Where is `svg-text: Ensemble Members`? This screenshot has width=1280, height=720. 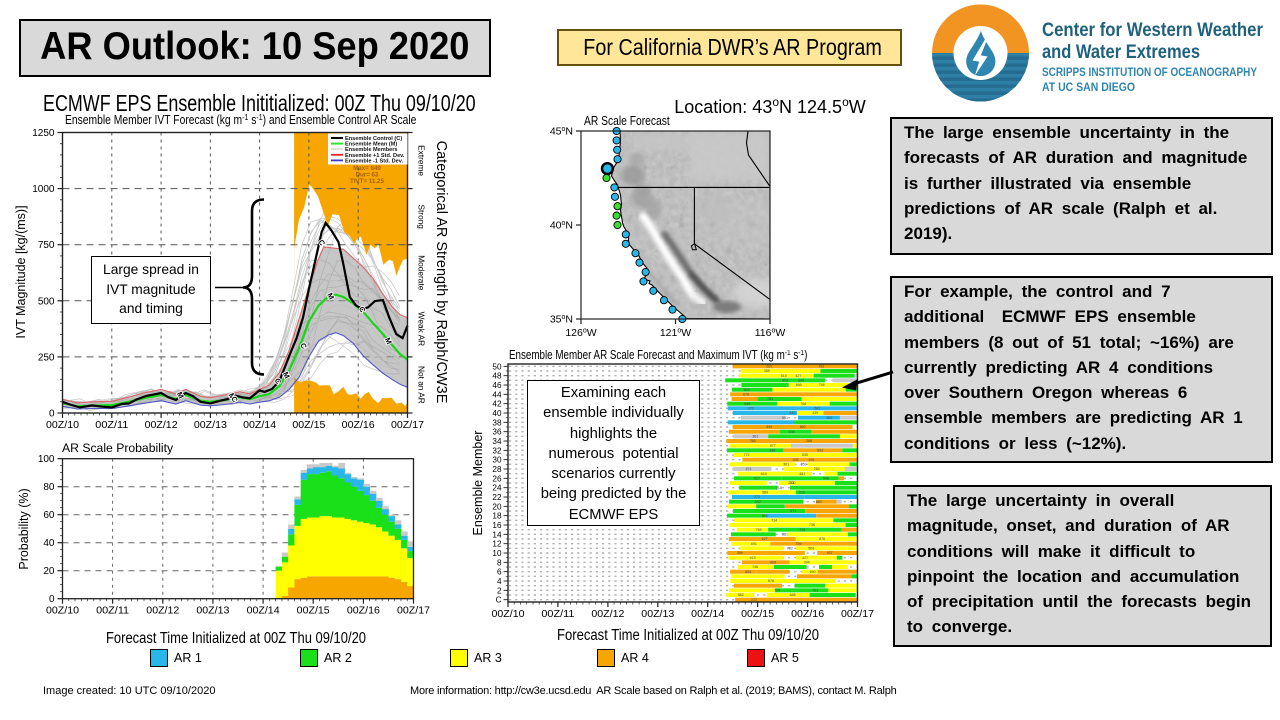
svg-text: Ensemble Members is located at coordinates (371, 150).